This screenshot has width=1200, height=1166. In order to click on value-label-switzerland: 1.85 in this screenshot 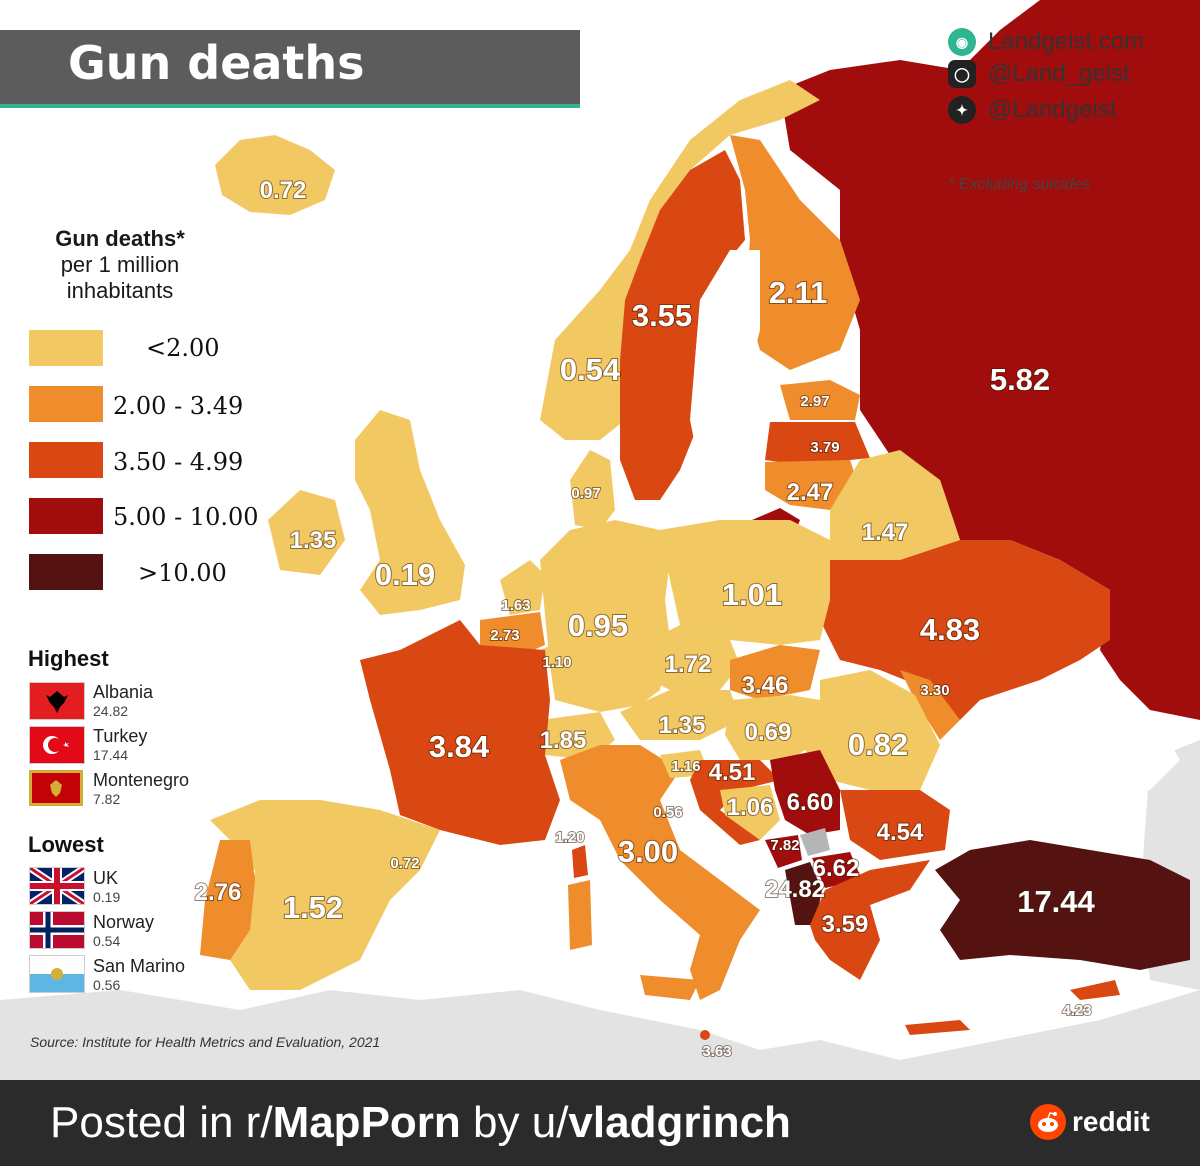, I will do `click(563, 740)`.